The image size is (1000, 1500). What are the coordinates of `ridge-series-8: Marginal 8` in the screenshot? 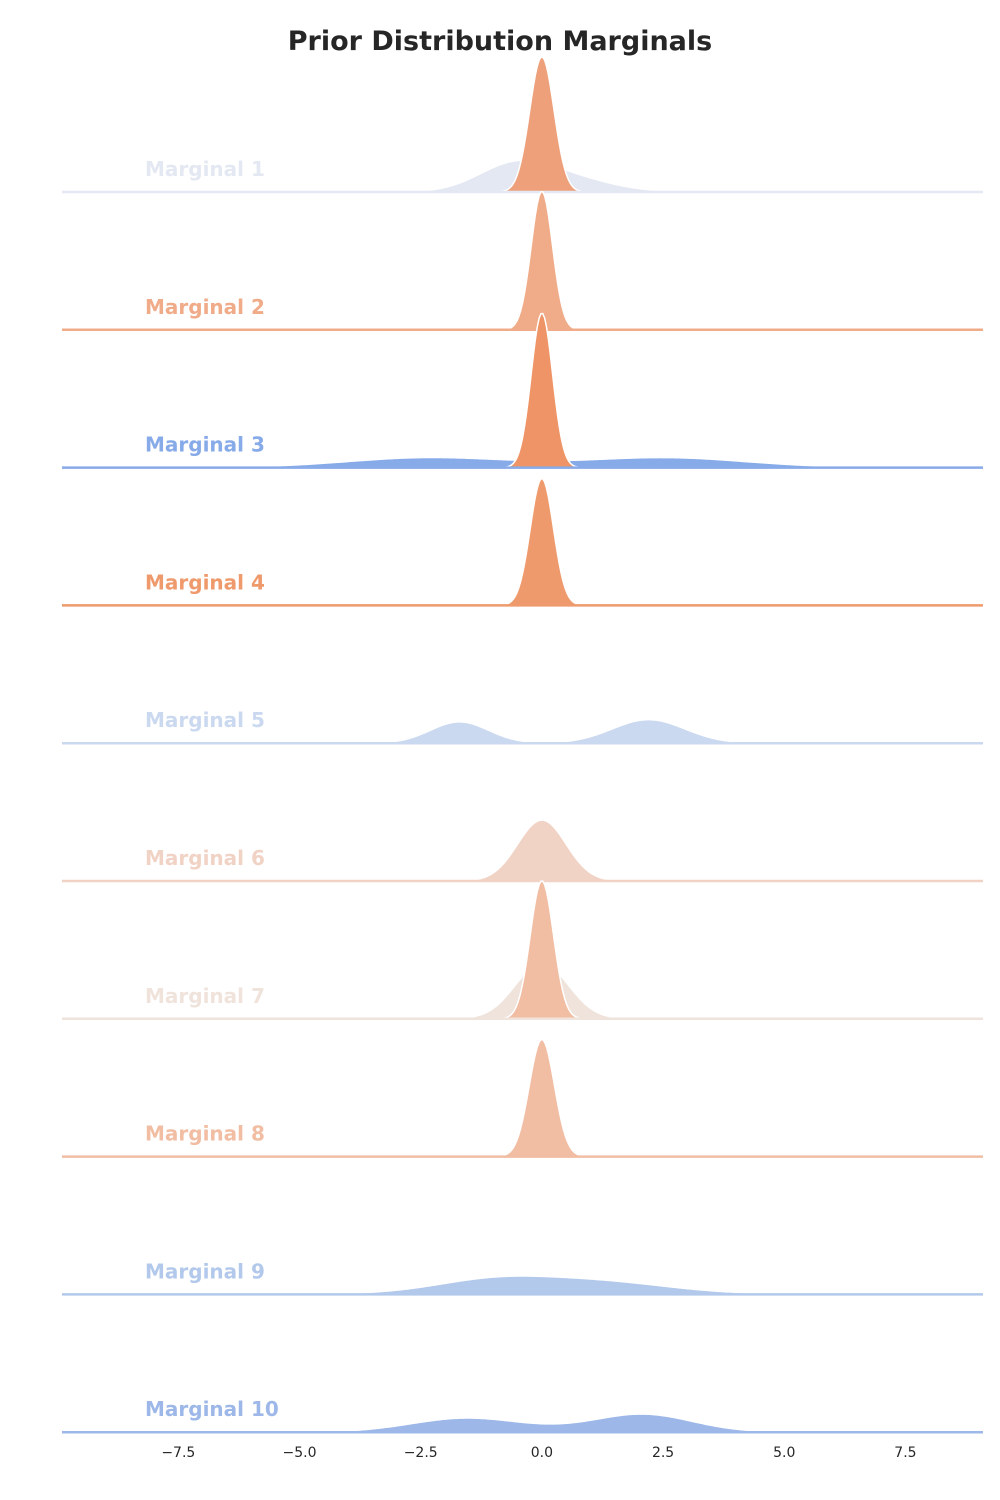 It's located at (522, 1098).